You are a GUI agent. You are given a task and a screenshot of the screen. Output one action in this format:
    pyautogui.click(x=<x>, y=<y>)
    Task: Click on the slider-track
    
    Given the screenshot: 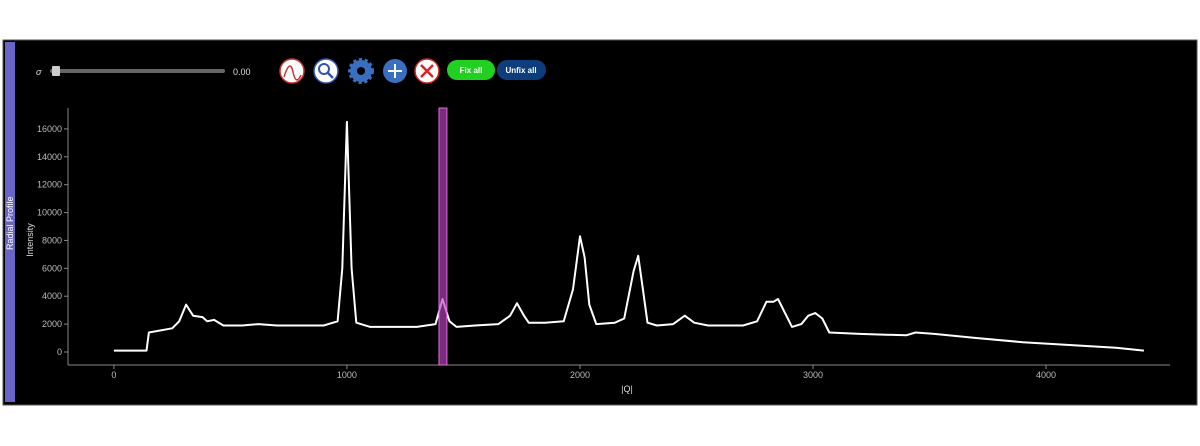 What is the action you would take?
    pyautogui.click(x=137, y=71)
    